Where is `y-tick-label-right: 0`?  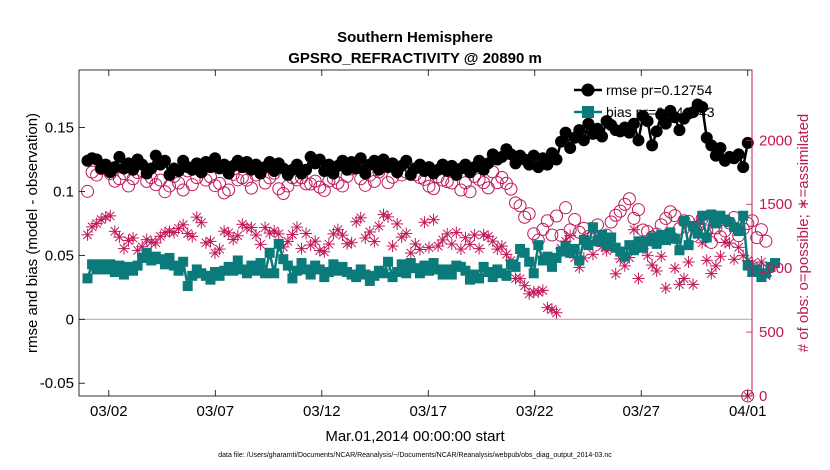 y-tick-label-right: 0 is located at coordinates (763, 396).